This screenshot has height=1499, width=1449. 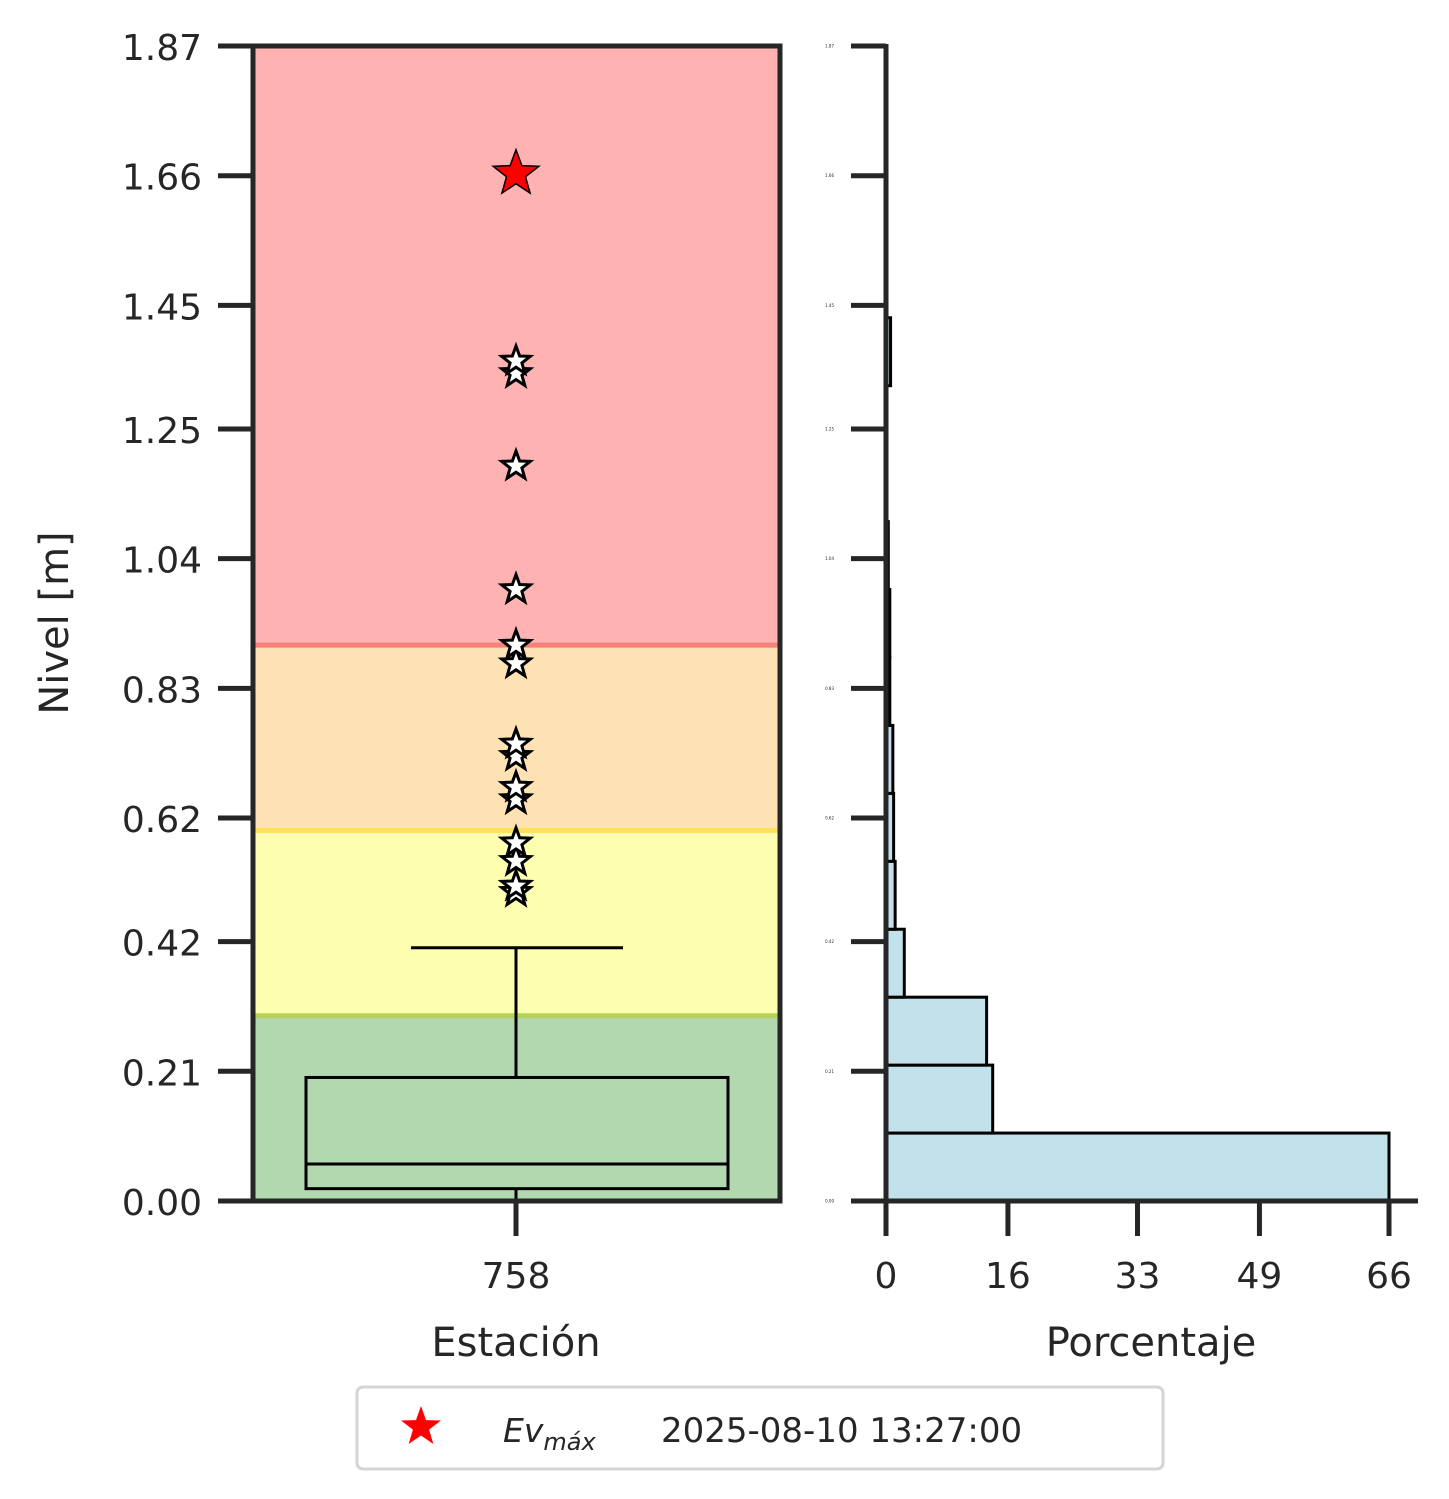 What do you see at coordinates (829, 1071) in the screenshot?
I see `right-y-tick-label-1: 0.21` at bounding box center [829, 1071].